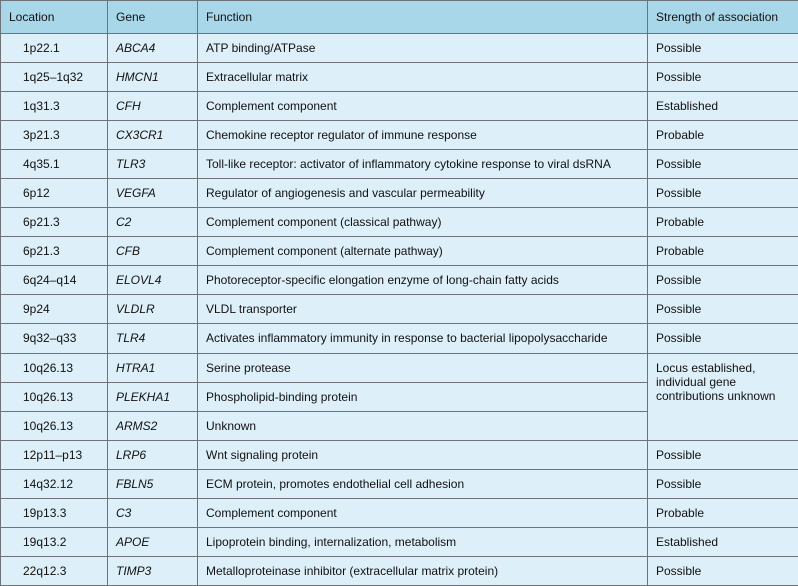  What do you see at coordinates (422, 367) in the screenshot?
I see `function-cell: Serine protease` at bounding box center [422, 367].